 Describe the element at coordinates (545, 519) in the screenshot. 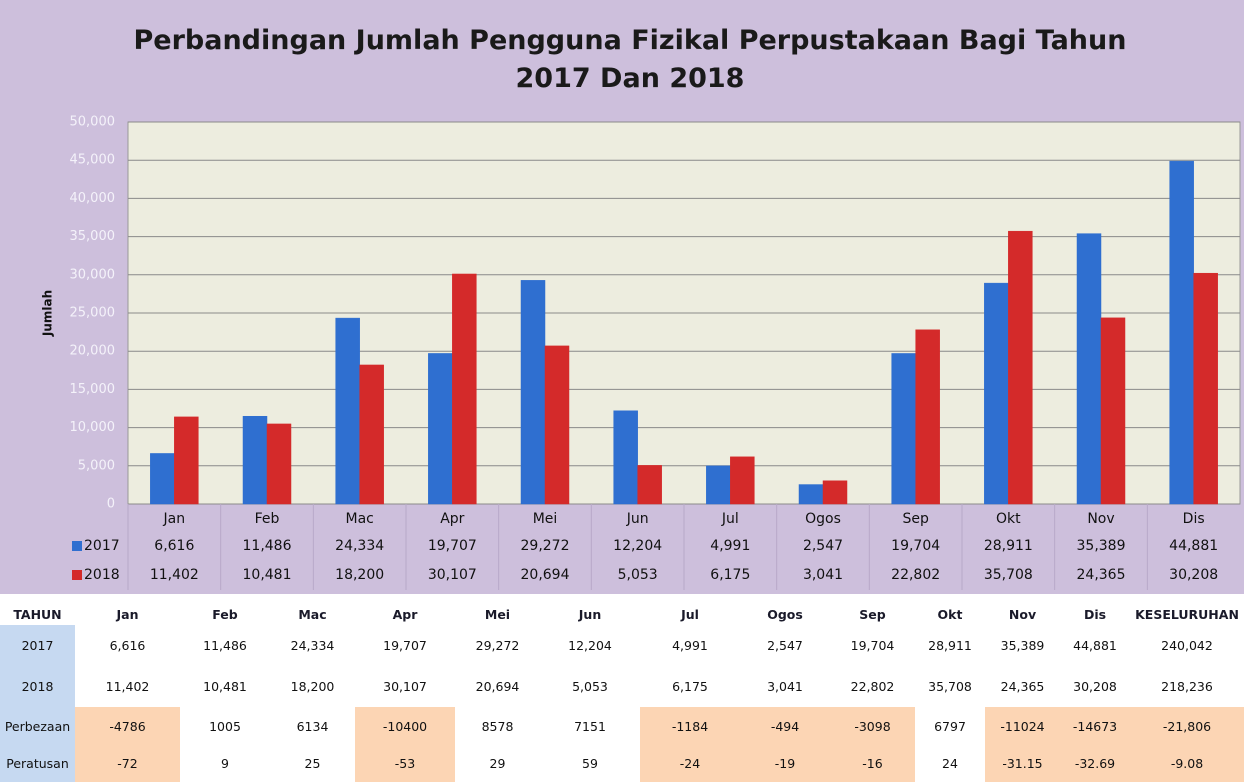

I see `x-tick-label: Mei` at that location.